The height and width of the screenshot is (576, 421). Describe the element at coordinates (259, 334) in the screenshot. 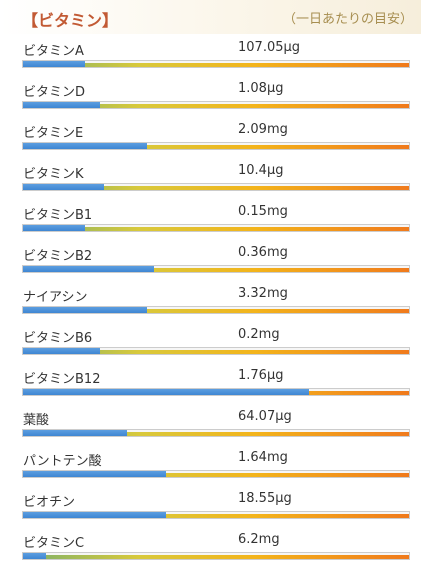

I see `vitamin-amount: 0.2mg` at that location.